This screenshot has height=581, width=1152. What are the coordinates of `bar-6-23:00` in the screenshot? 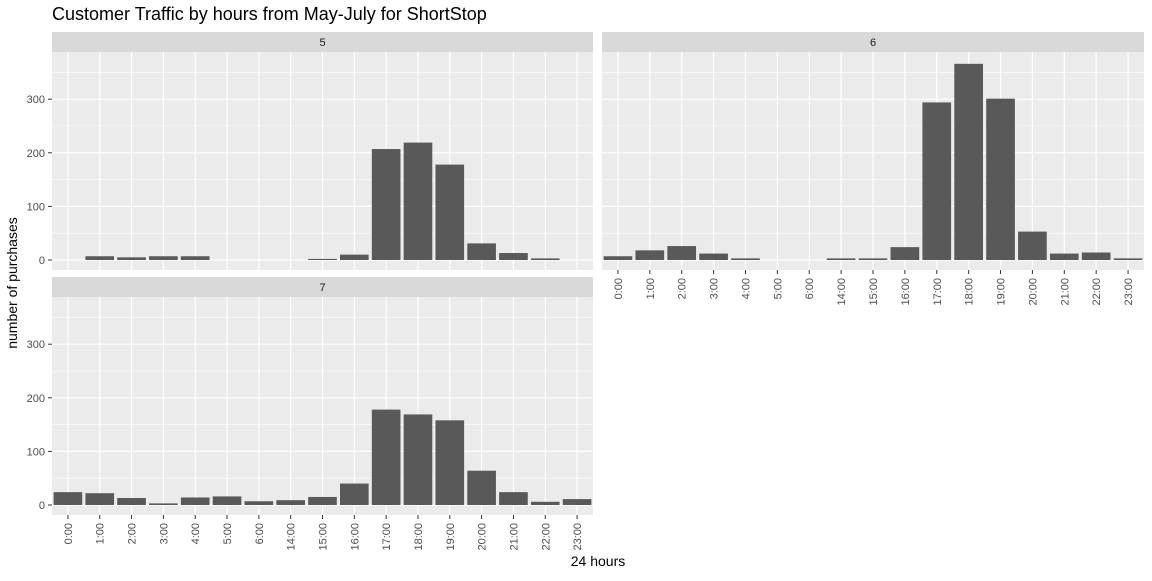 It's located at (1128, 259).